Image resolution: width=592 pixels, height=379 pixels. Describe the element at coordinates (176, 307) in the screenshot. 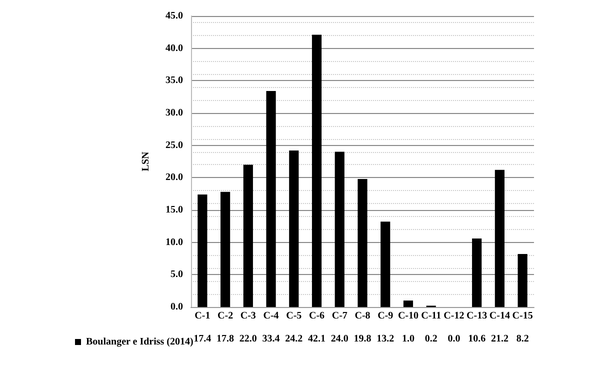

I see `y-tick-label: 0.0` at that location.